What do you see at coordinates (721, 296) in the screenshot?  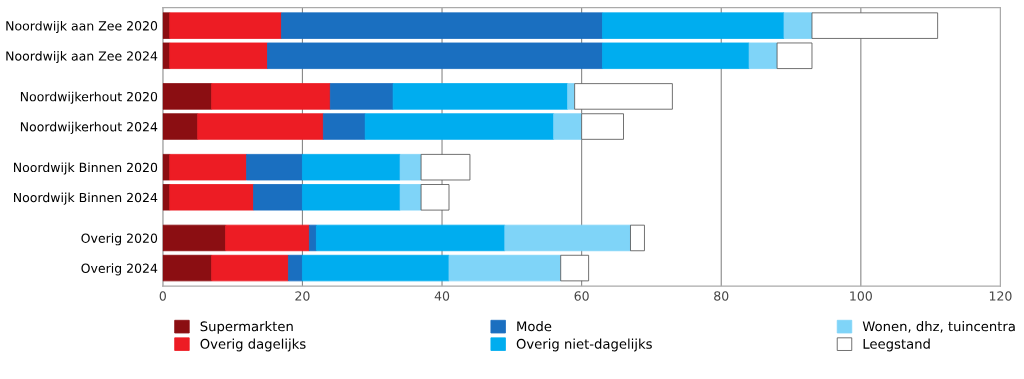 I see `x-tick-label: 80` at bounding box center [721, 296].